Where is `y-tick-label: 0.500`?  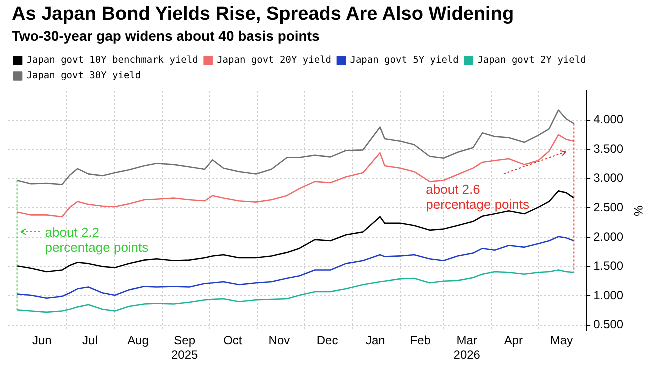
y-tick-label: 0.500 is located at coordinates (609, 325).